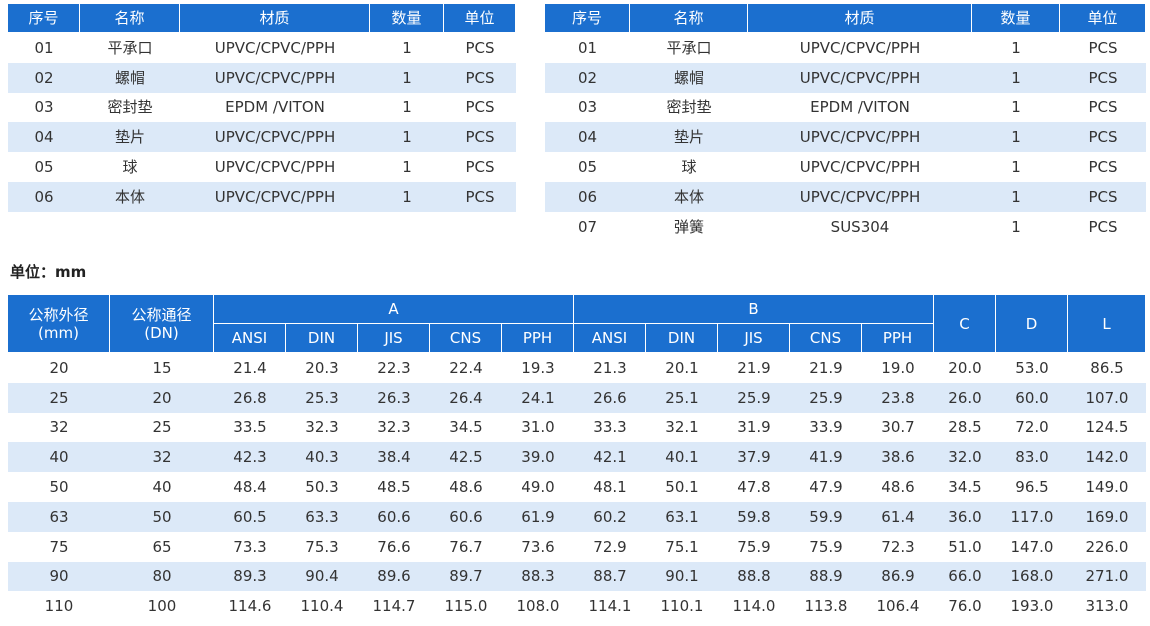 The height and width of the screenshot is (626, 1150). I want to click on table-cell: 25.1, so click(682, 398).